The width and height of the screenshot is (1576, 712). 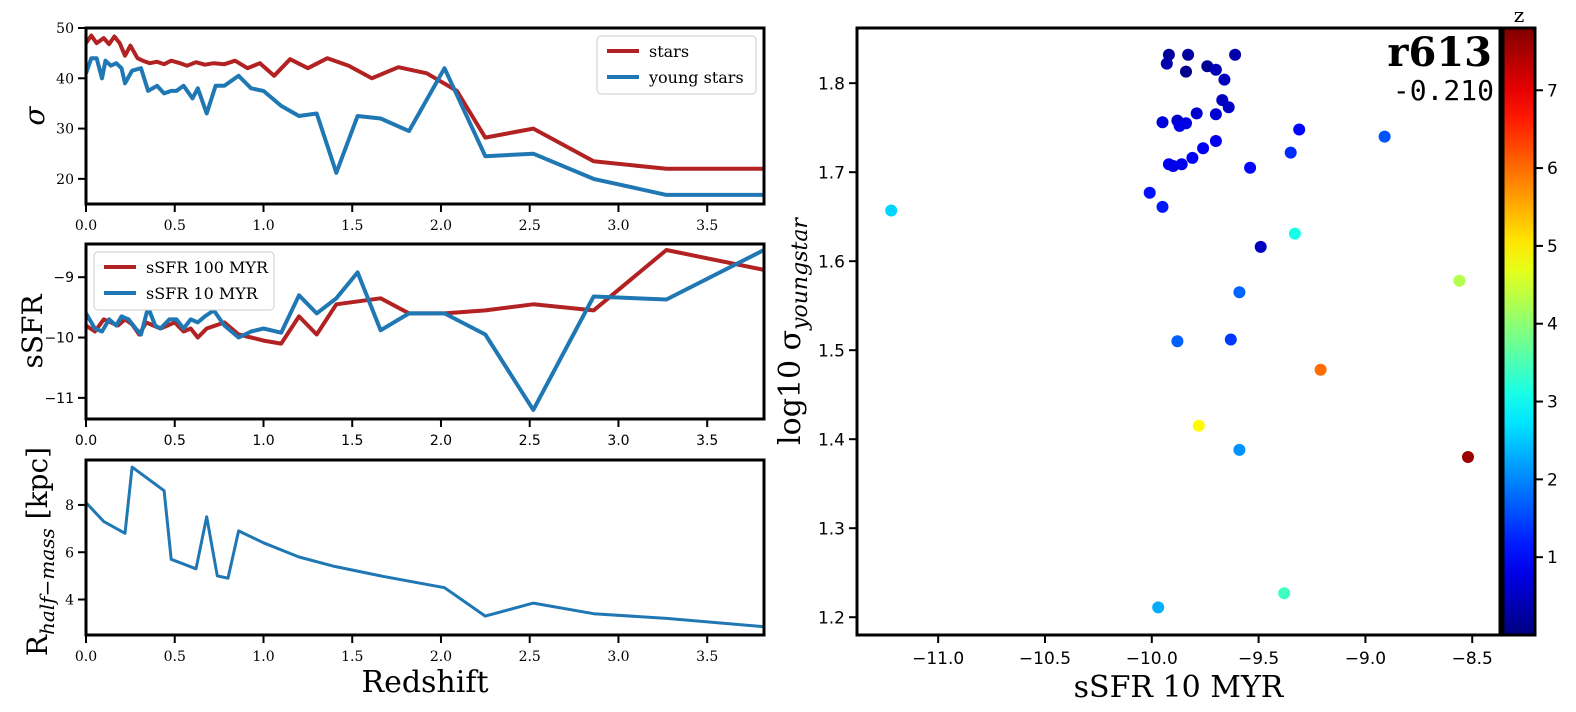 I want to click on x-tick-label: 1.5, so click(x=352, y=441).